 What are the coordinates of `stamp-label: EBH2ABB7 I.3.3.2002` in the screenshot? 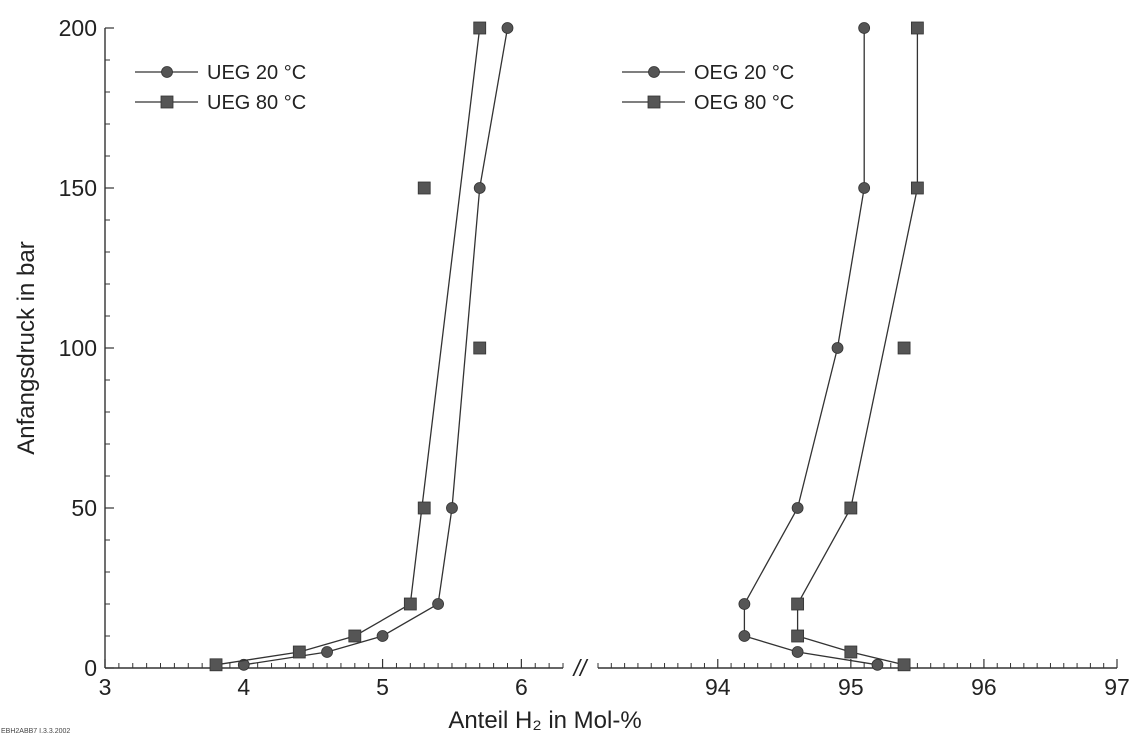 It's located at (35, 731).